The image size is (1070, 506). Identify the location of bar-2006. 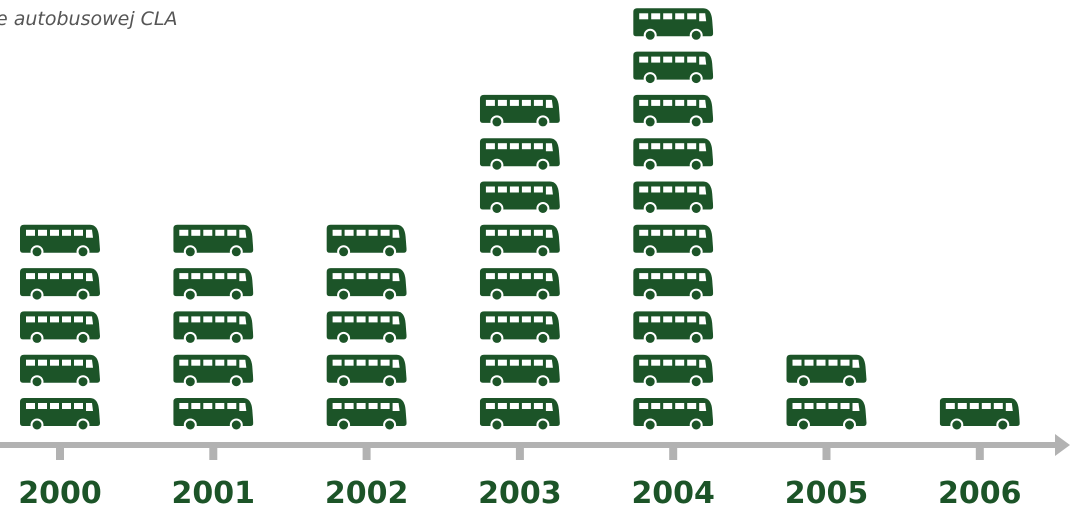
(979, 415).